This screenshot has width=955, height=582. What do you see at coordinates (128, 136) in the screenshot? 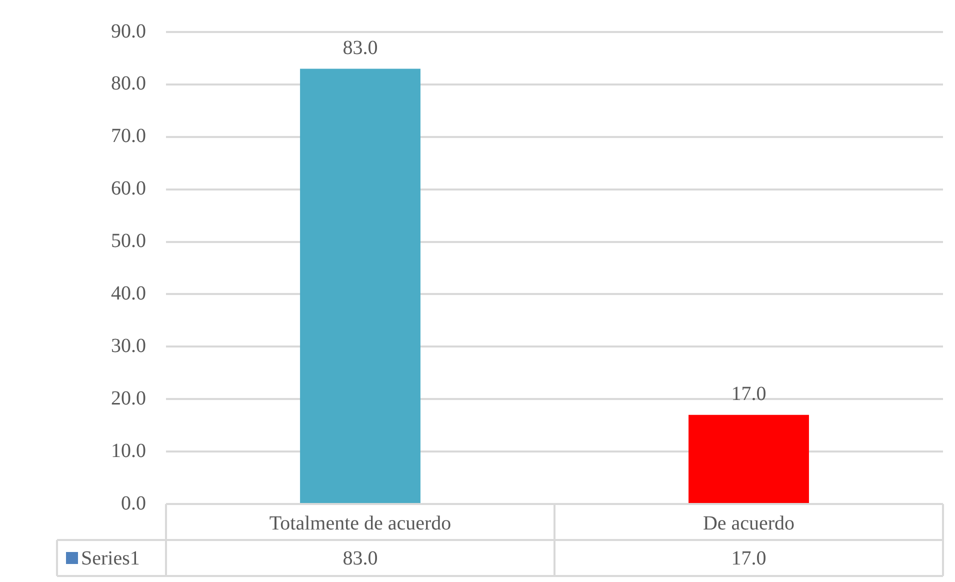
I see `y-tick-label: 70.0` at bounding box center [128, 136].